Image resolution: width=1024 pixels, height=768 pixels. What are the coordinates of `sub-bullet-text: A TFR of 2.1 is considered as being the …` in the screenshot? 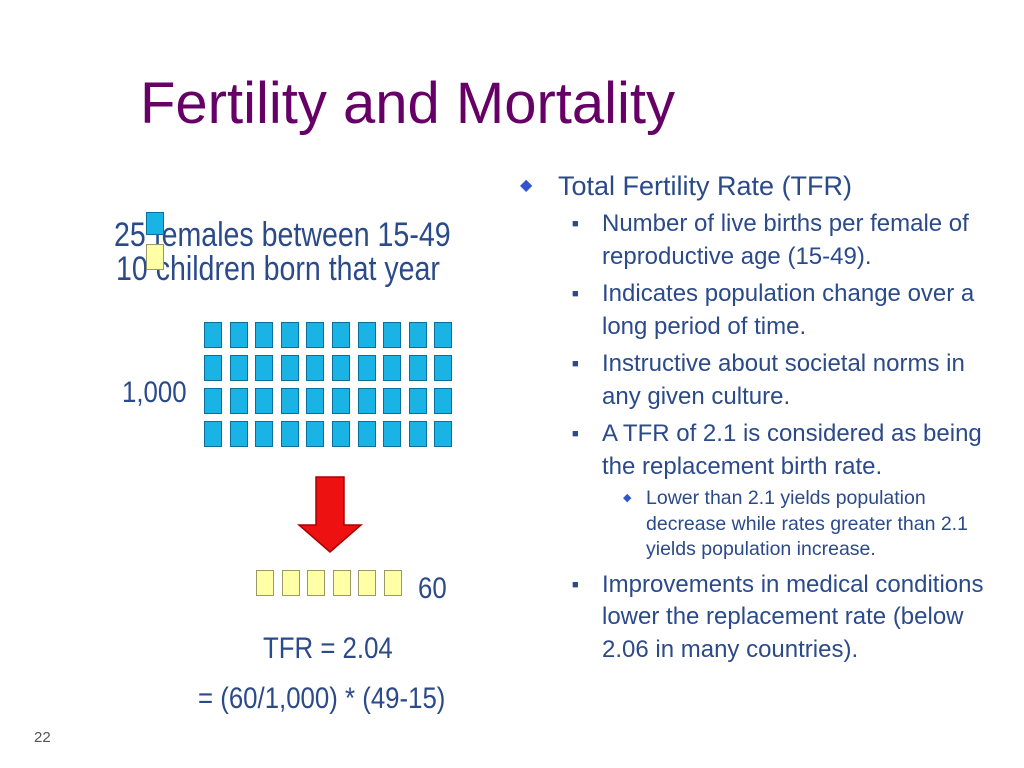 It's located at (792, 450).